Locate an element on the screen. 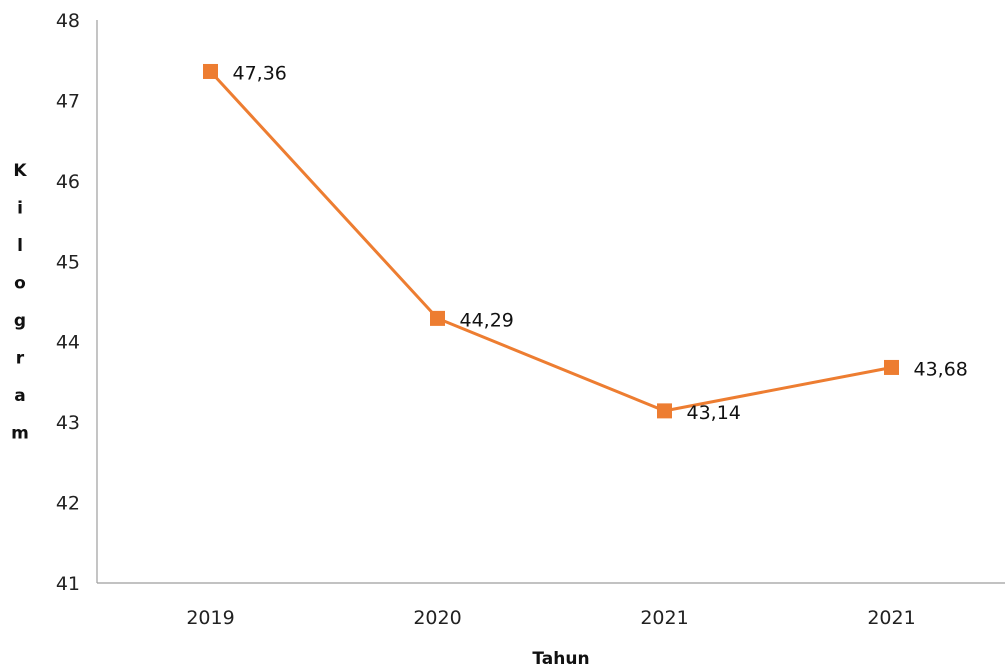 Image resolution: width=1005 pixels, height=671 pixels. y-tick-label: 41 is located at coordinates (68, 584).